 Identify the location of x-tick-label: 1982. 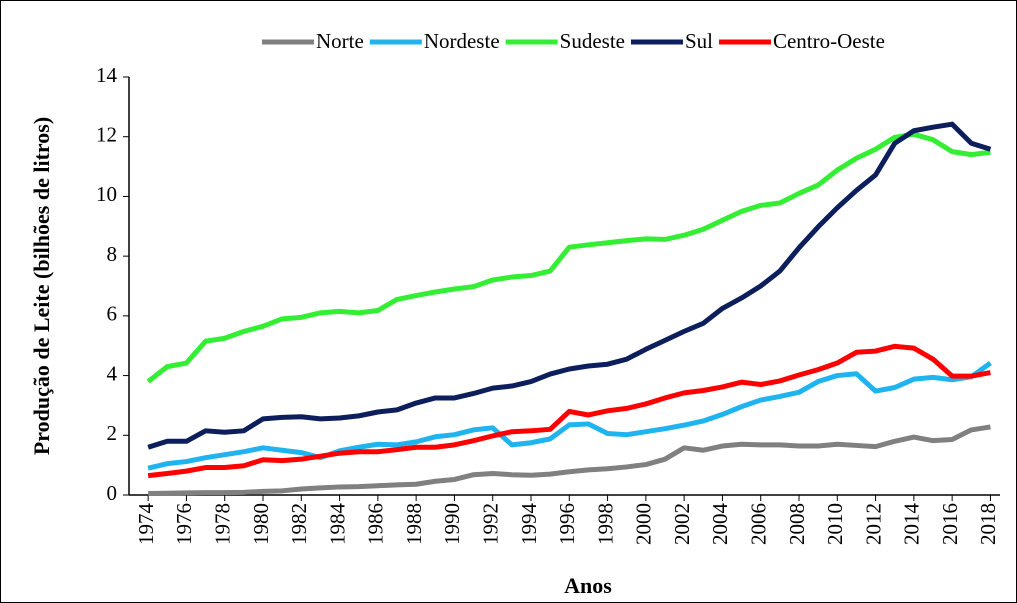
(299, 524).